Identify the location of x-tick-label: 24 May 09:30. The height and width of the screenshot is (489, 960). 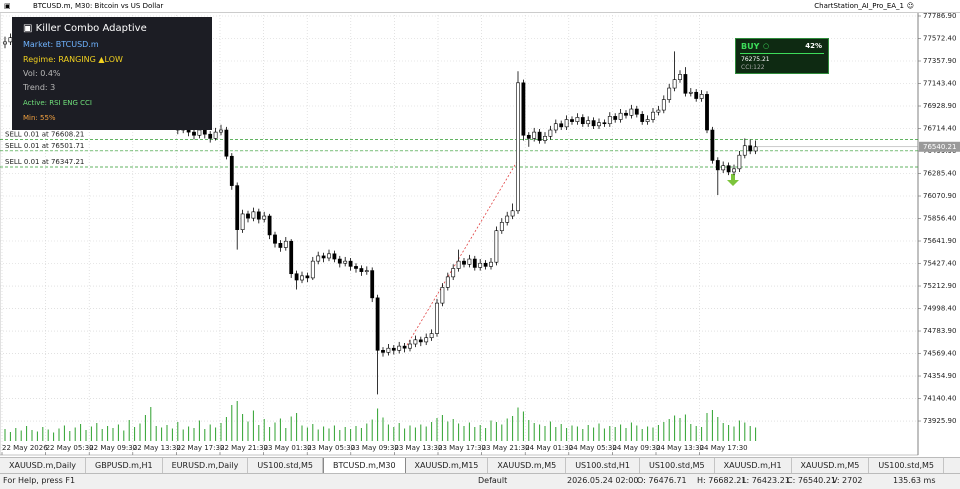
(636, 448).